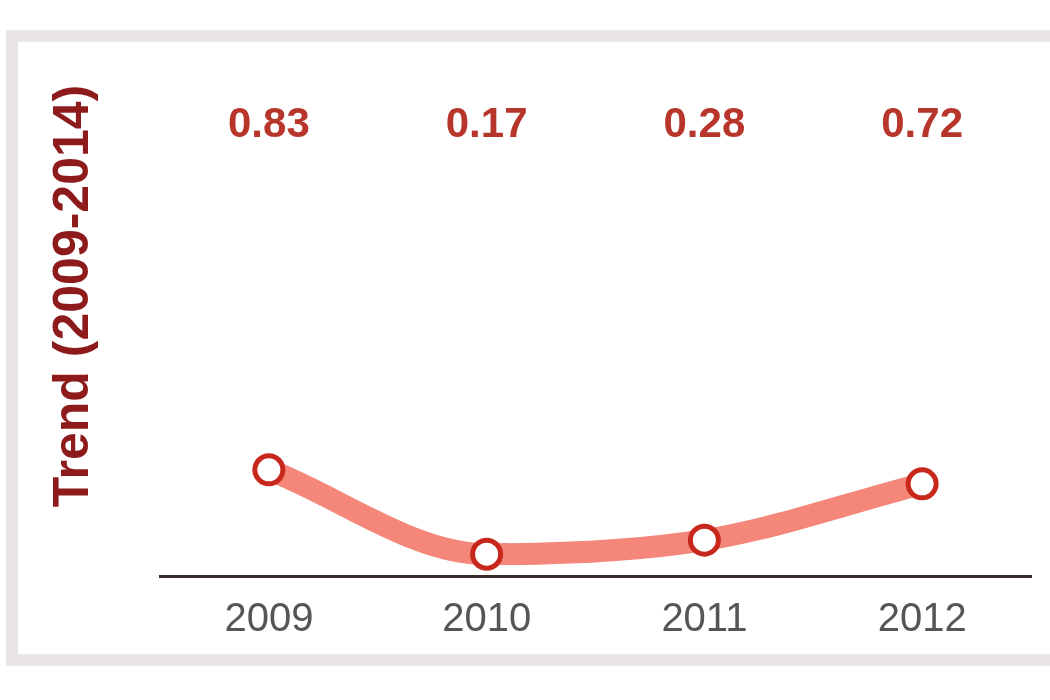  Describe the element at coordinates (922, 617) in the screenshot. I see `x-tick-label: 2012` at that location.